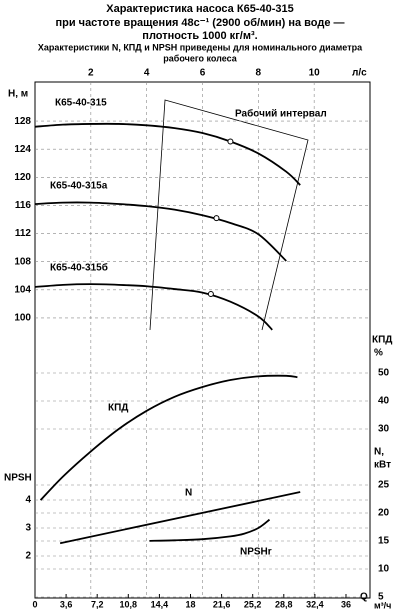 This screenshot has width=400, height=614. What do you see at coordinates (256, 552) in the screenshot?
I see `curve-label: NPSHr` at bounding box center [256, 552].